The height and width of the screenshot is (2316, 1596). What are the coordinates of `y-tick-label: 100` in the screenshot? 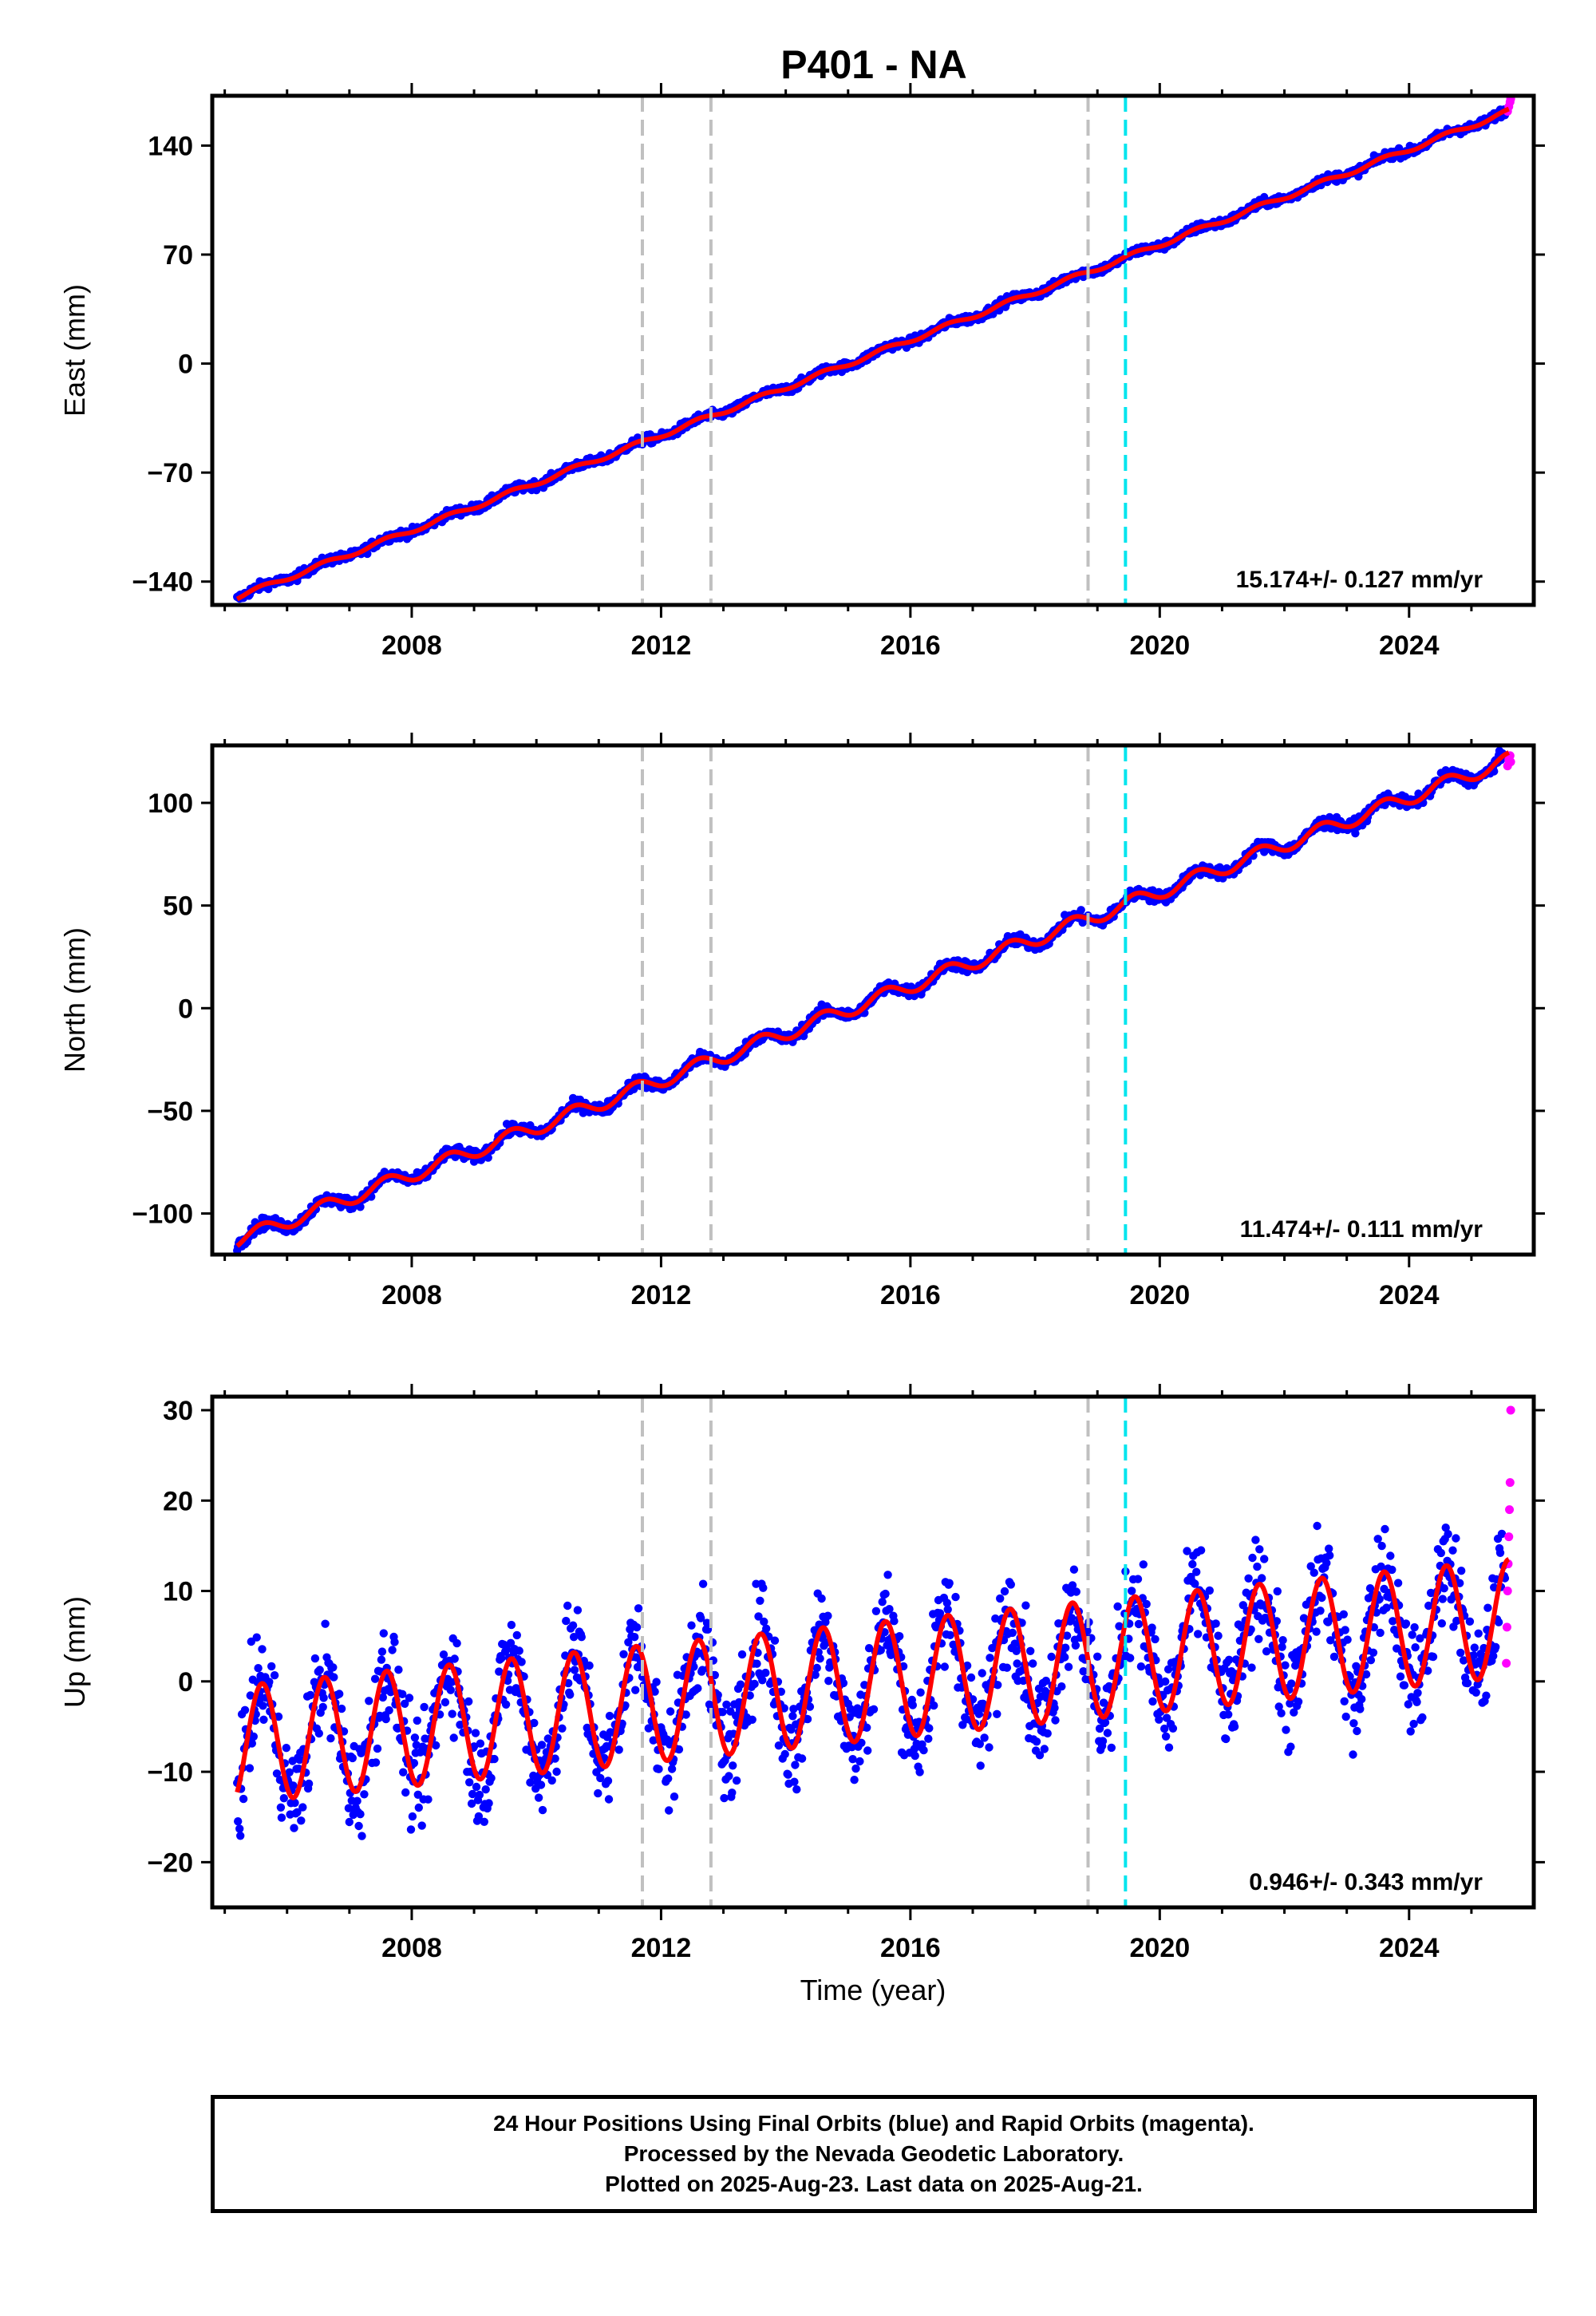 It's located at (170, 803).